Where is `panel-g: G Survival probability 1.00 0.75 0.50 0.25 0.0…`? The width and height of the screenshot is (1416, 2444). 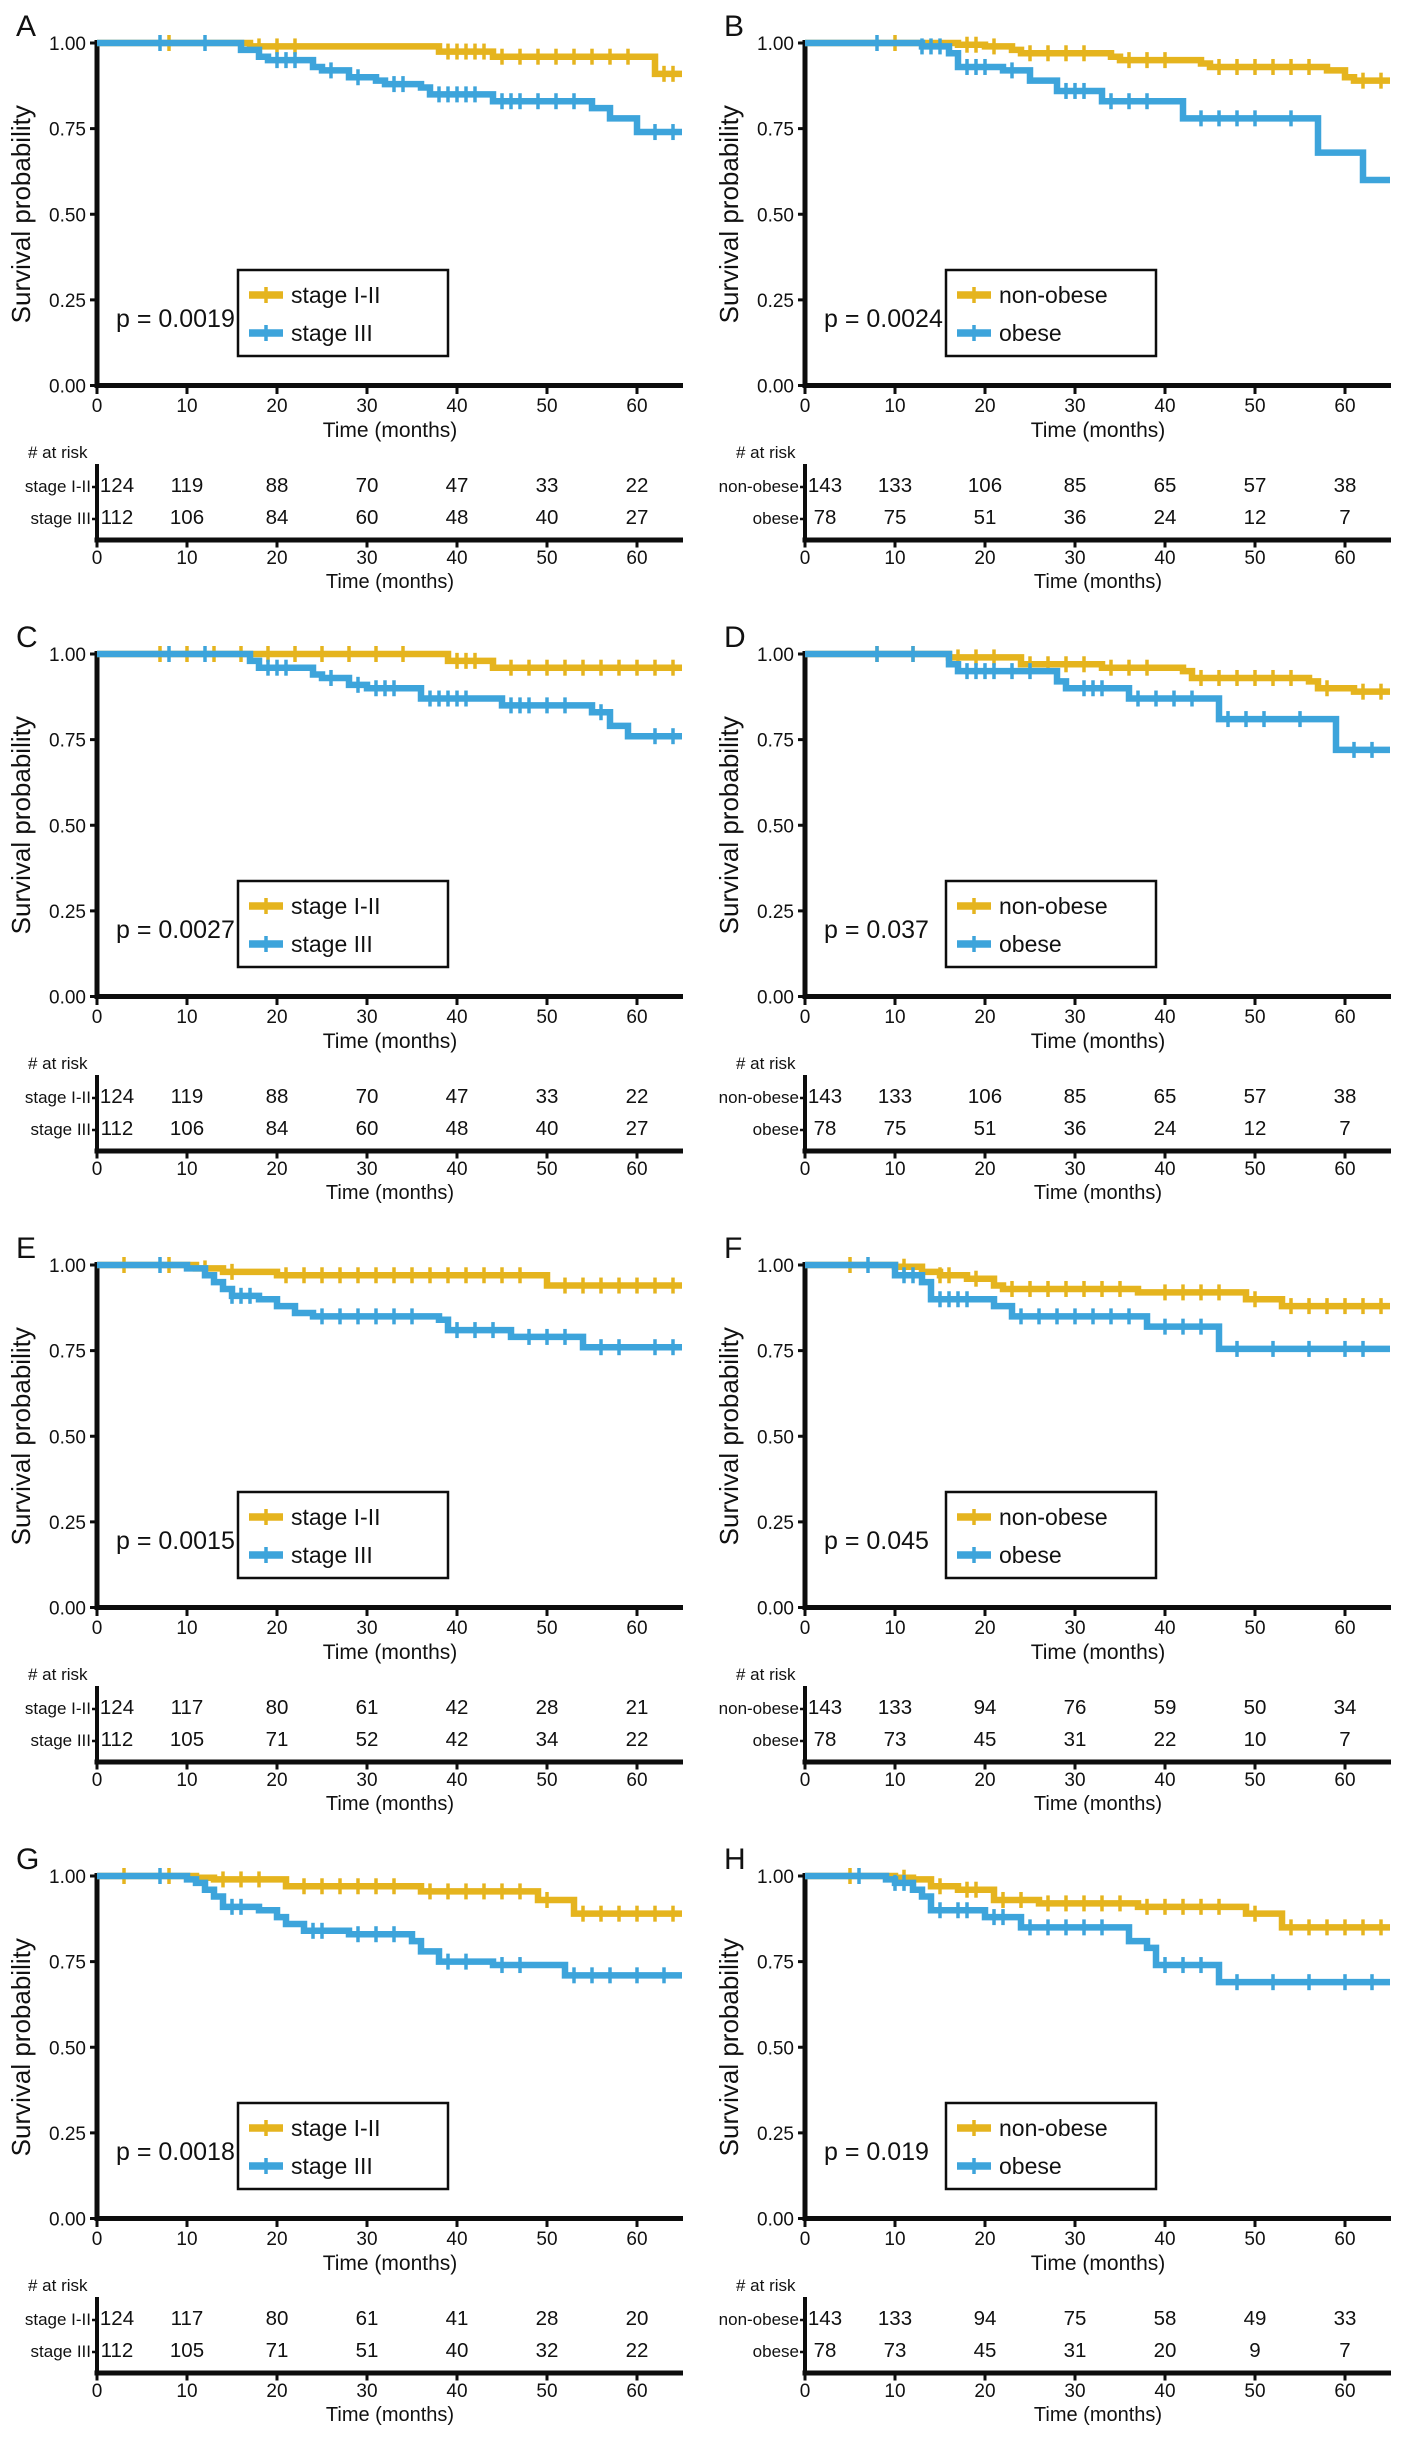
panel-g: G Survival probability 1.00 0.75 0.50 0.25 0.0… is located at coordinates (354, 2138).